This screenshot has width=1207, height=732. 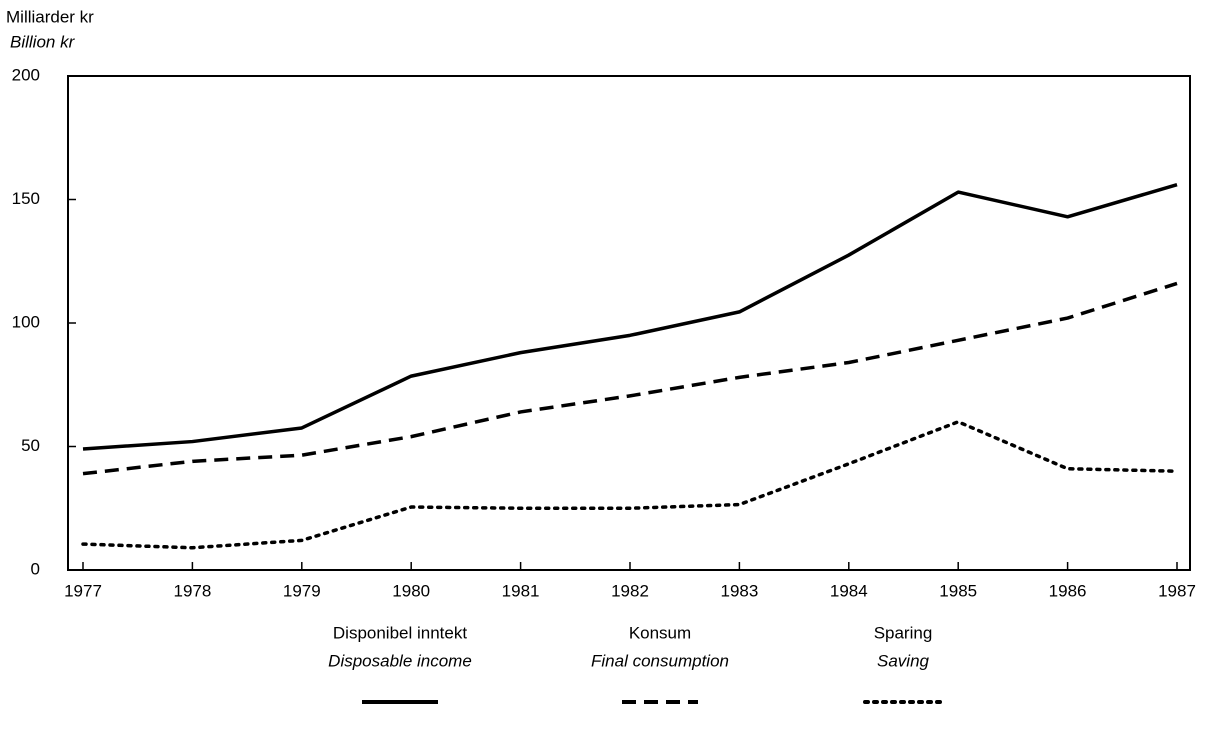 What do you see at coordinates (50, 16) in the screenshot?
I see `y-axis-label: Milliarder kr` at bounding box center [50, 16].